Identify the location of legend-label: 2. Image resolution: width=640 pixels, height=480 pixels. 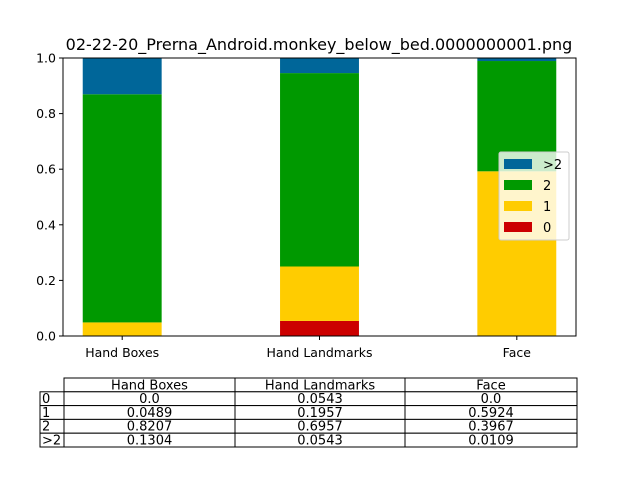
(547, 186).